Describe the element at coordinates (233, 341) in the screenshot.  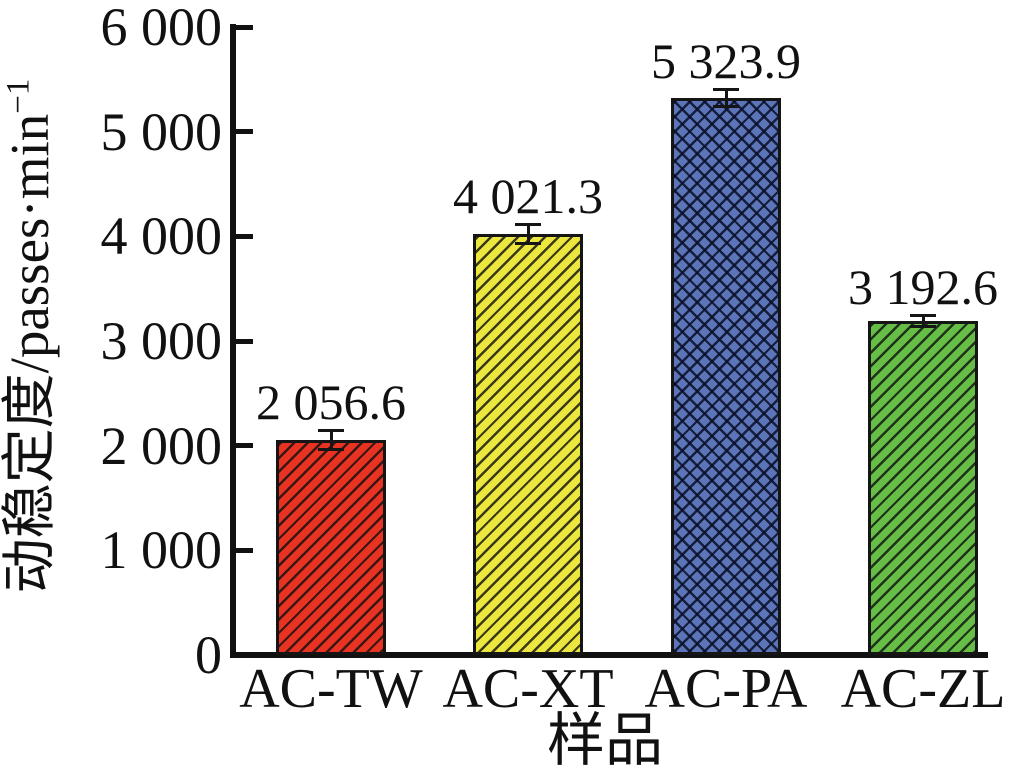
I see `y-axis-line` at that location.